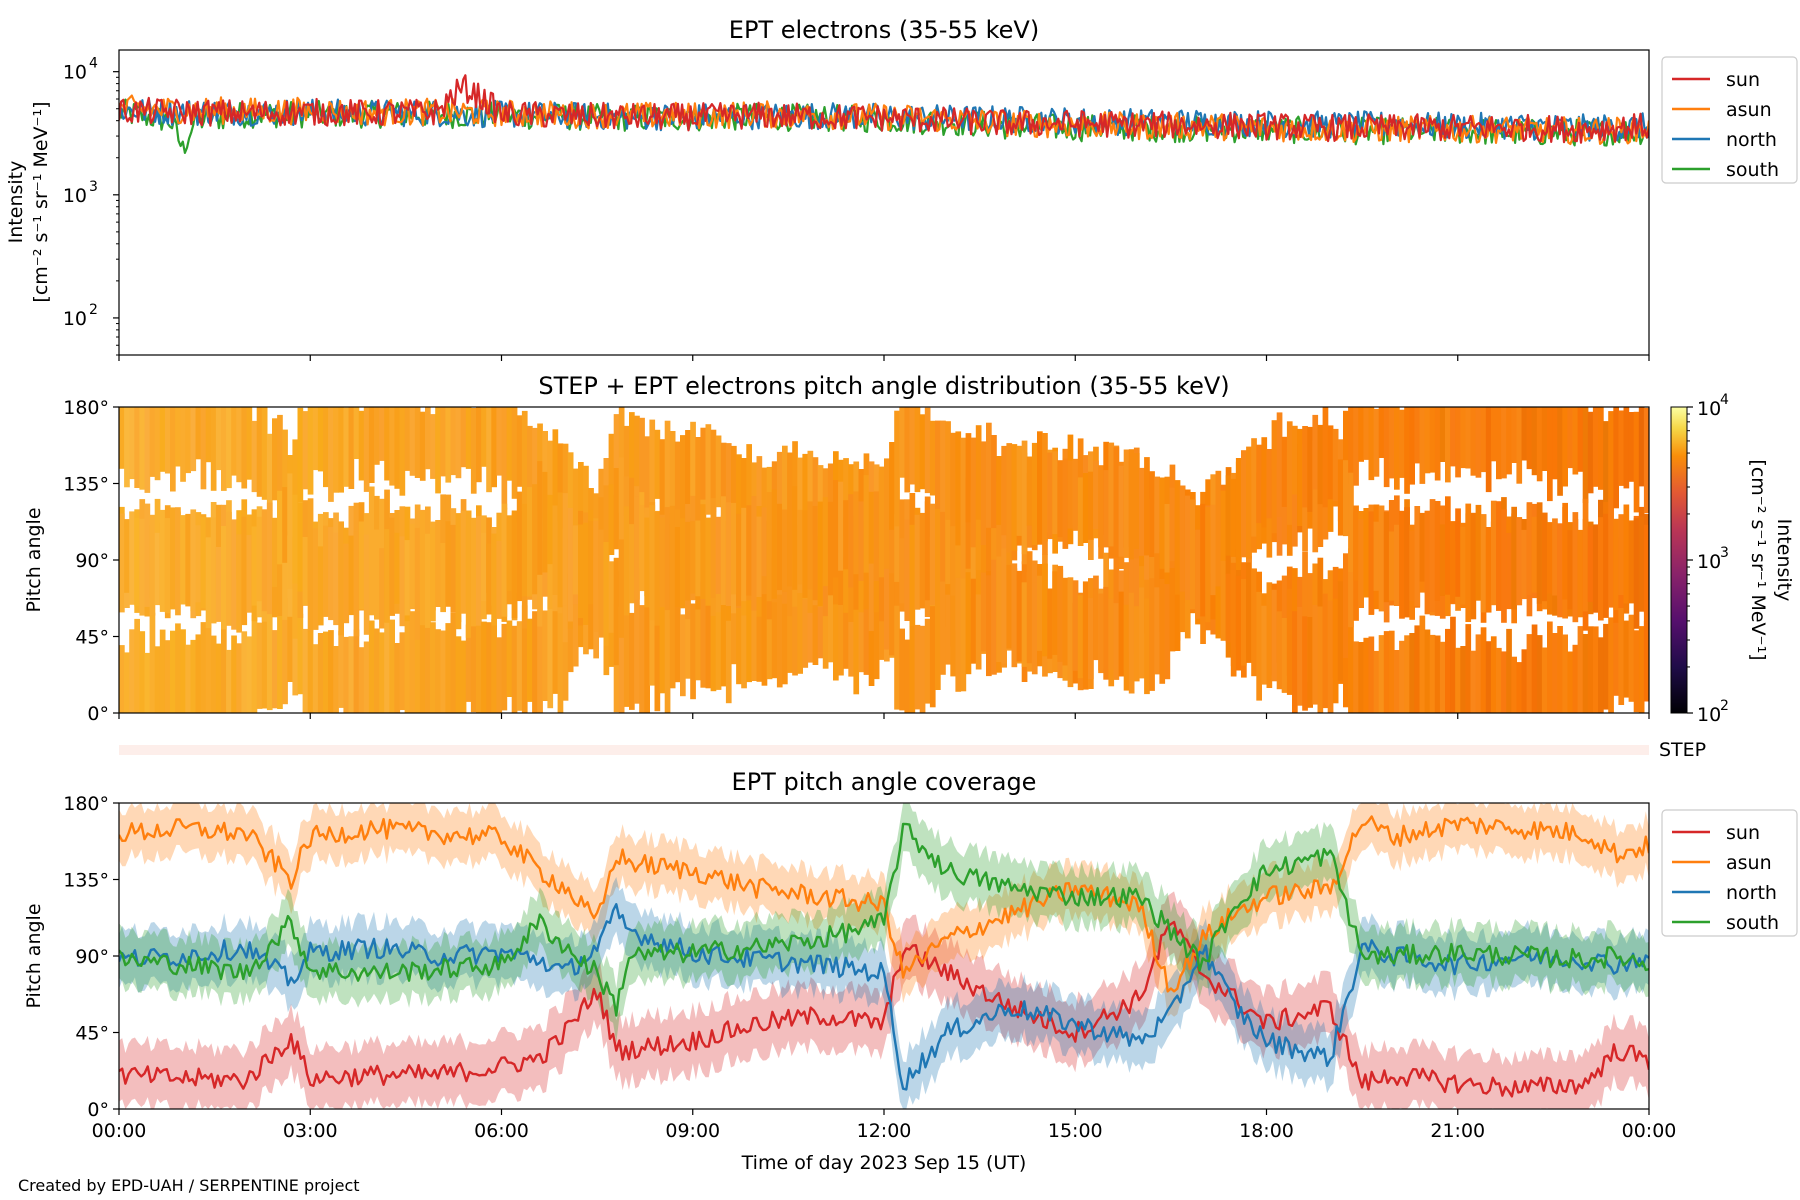  Describe the element at coordinates (1749, 110) in the screenshot. I see `legend-label-asun: asun` at that location.